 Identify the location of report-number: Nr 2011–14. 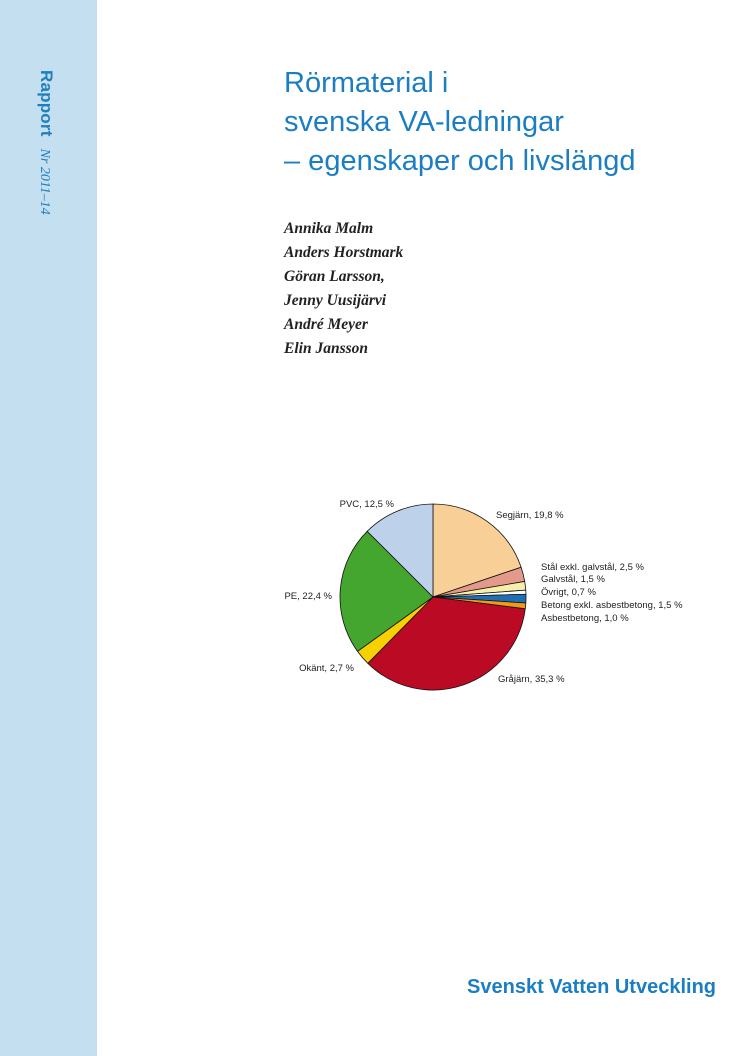
(44, 181).